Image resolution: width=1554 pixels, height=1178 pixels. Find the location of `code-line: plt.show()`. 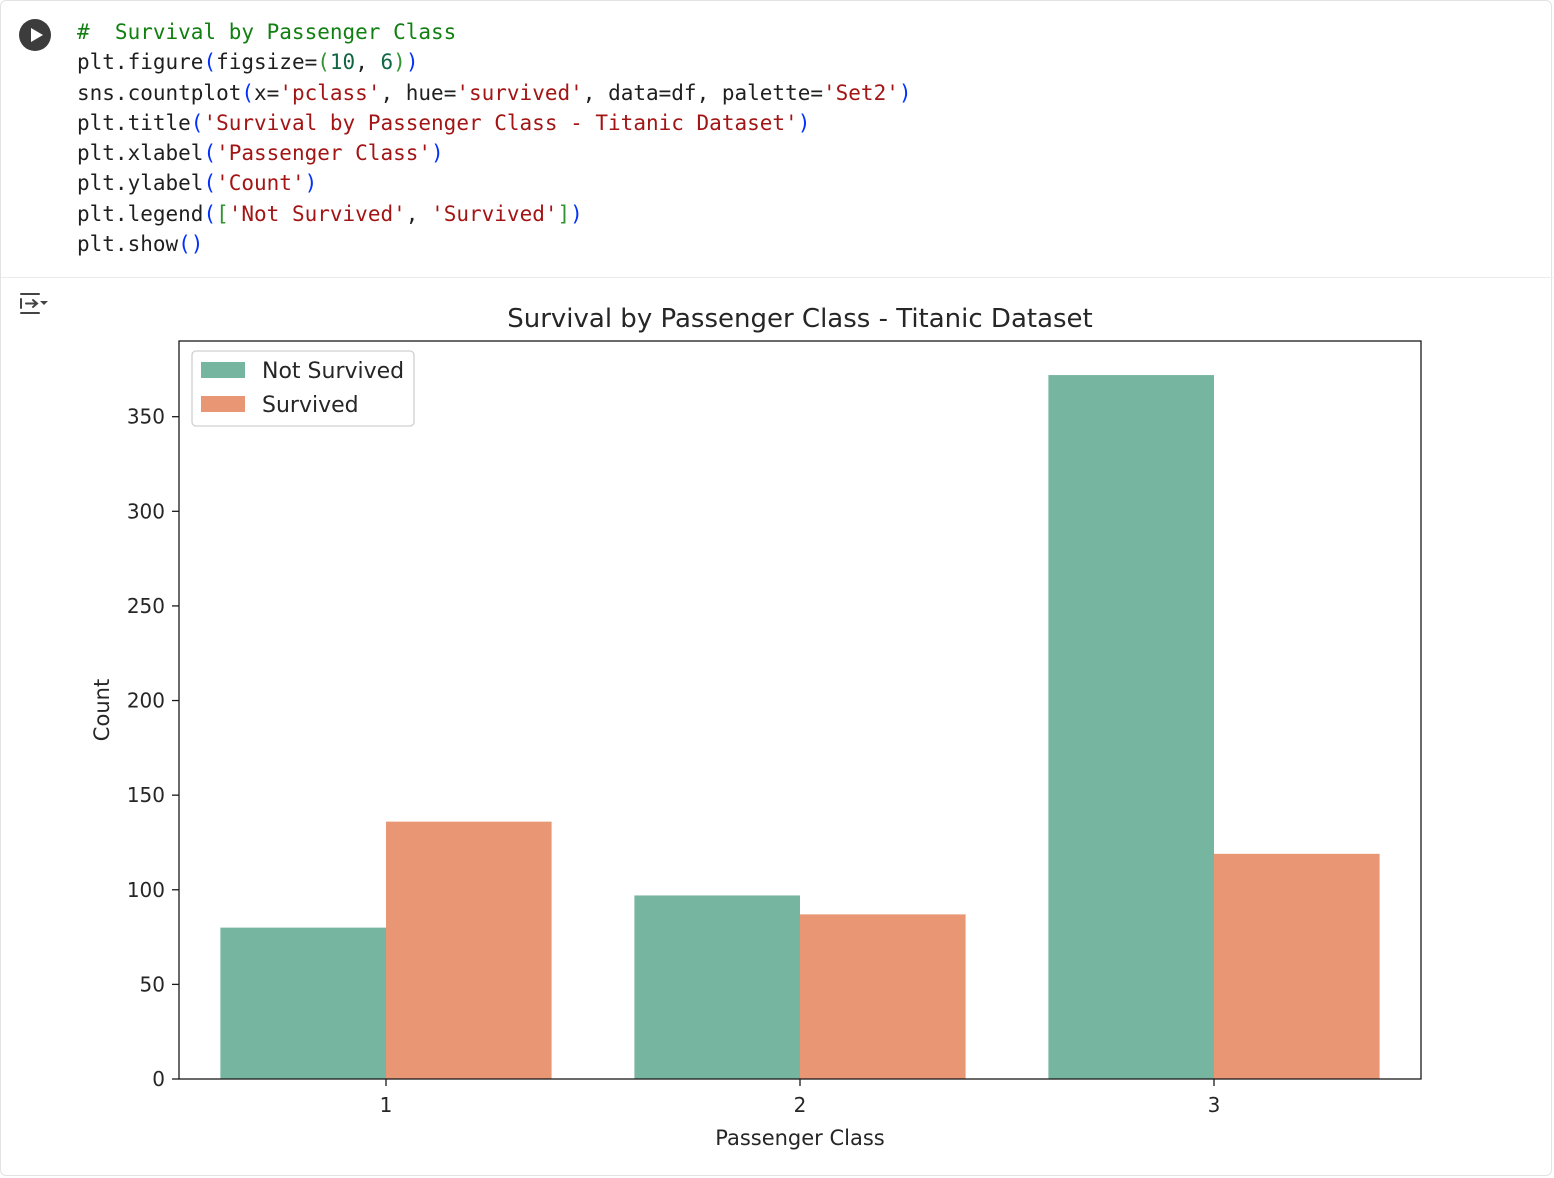

code-line: plt.show() is located at coordinates (140, 244).